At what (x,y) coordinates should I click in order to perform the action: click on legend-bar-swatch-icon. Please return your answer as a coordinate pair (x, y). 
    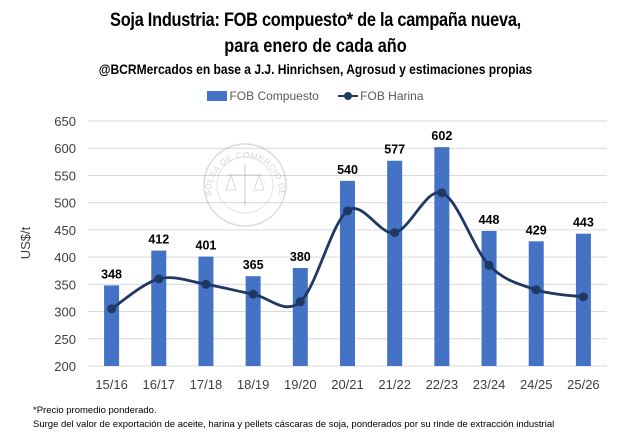
    Looking at the image, I should click on (217, 96).